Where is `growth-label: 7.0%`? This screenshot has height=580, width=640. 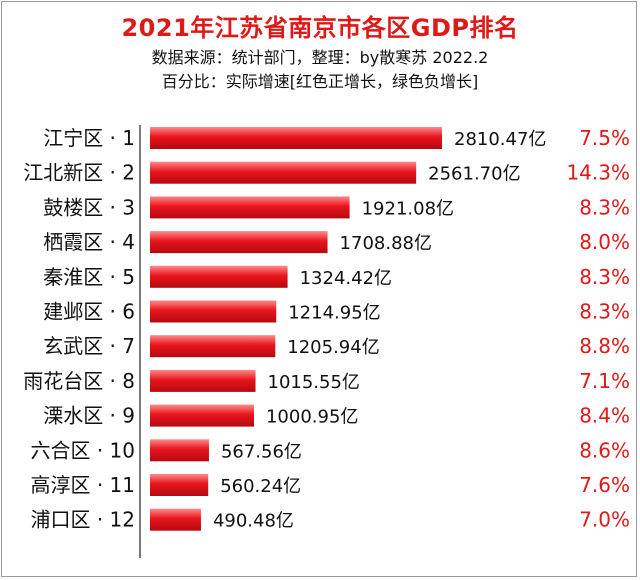 growth-label: 7.0% is located at coordinates (604, 520).